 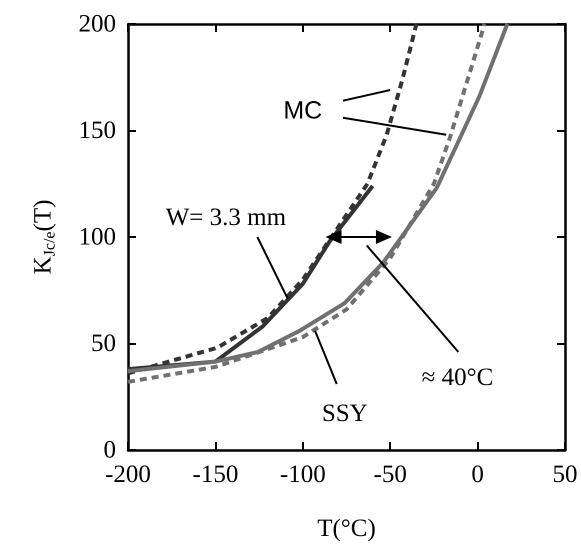 What do you see at coordinates (477, 474) in the screenshot?
I see `x-tick-label: 0` at bounding box center [477, 474].